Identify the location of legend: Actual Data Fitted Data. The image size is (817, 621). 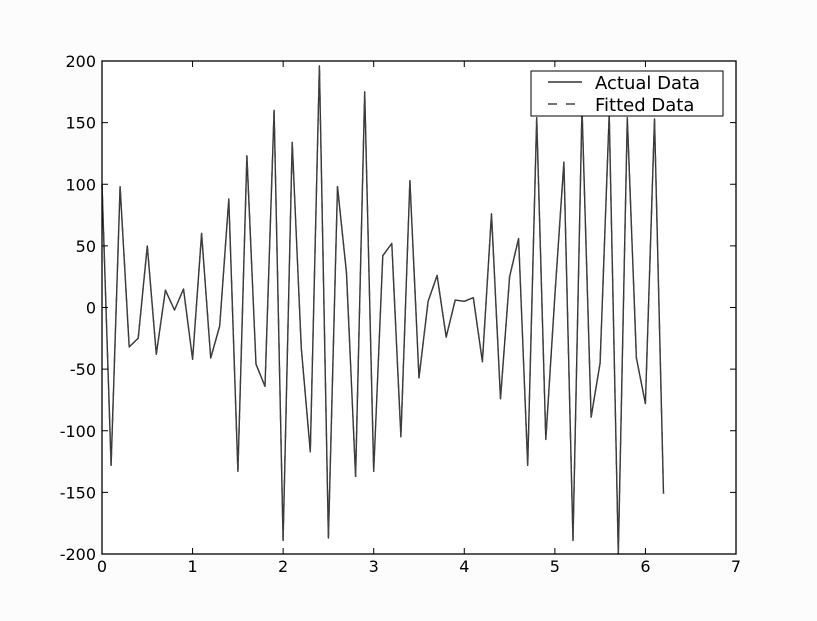
(627, 93).